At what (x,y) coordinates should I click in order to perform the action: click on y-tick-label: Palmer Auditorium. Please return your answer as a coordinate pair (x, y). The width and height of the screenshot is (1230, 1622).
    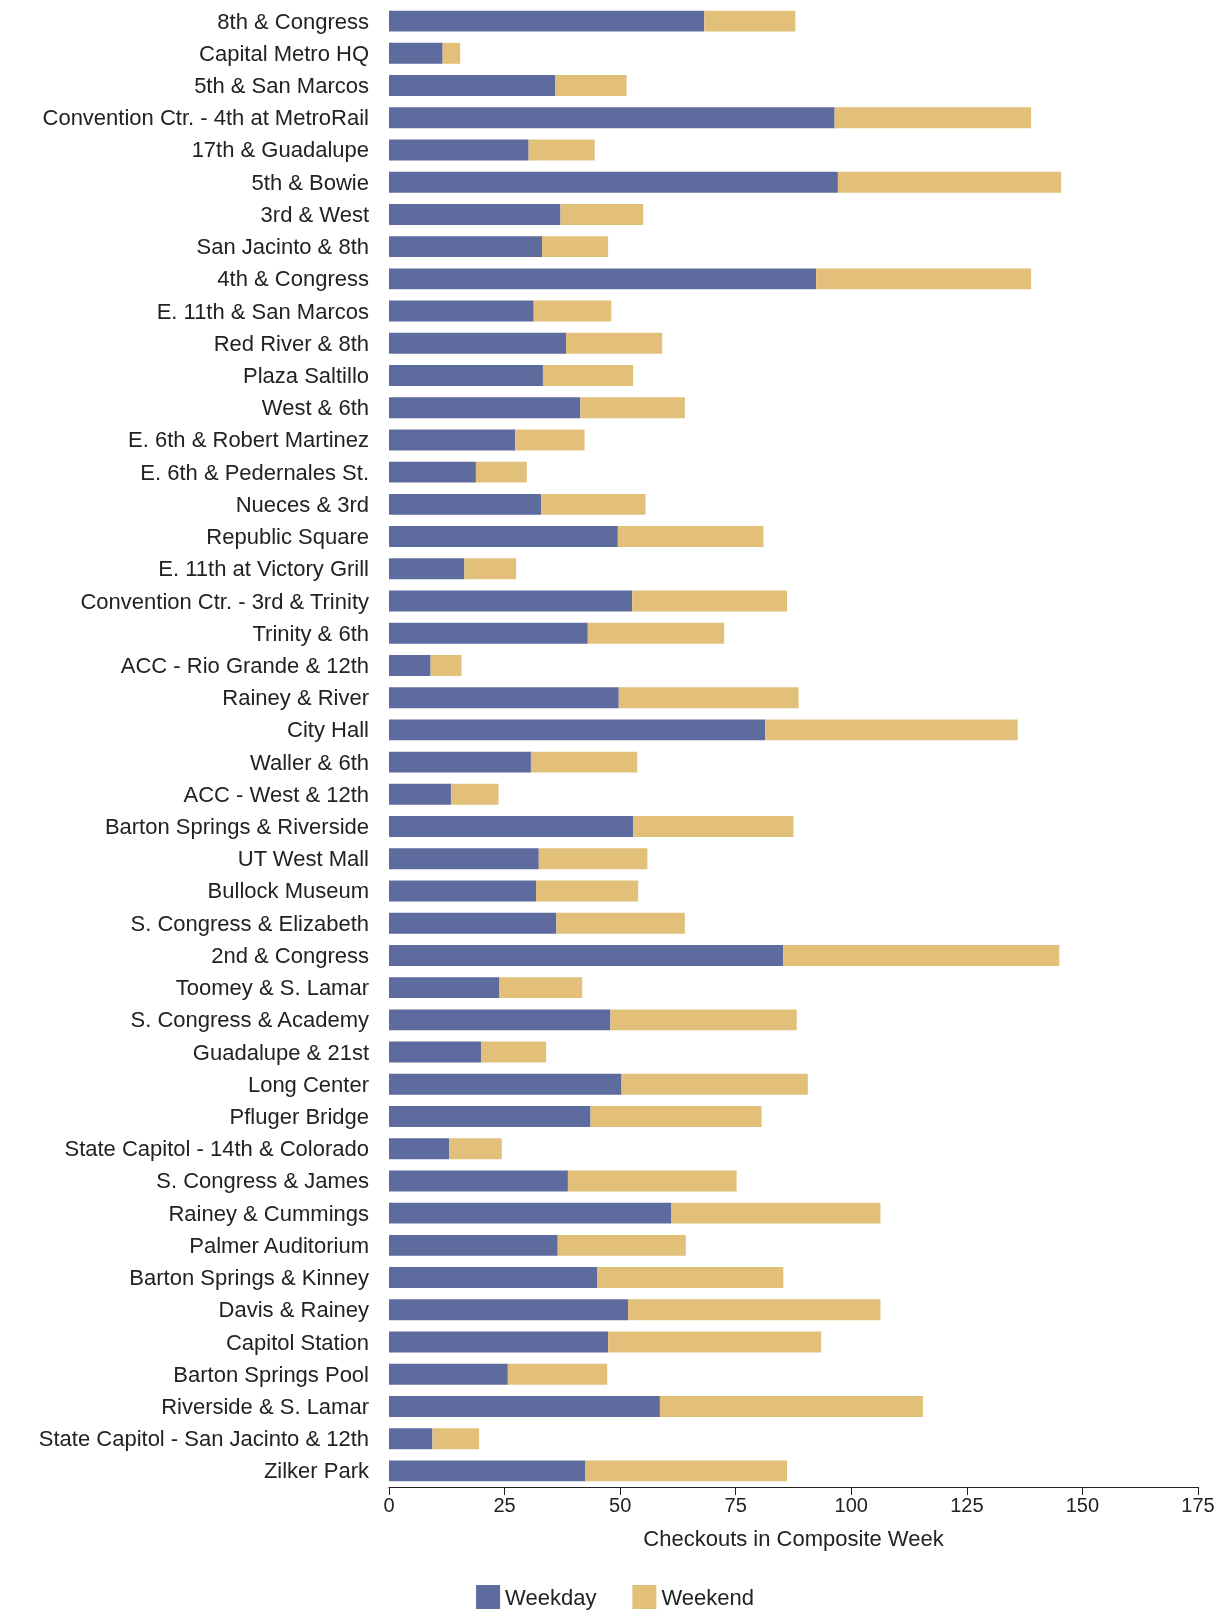
    Looking at the image, I should click on (279, 1245).